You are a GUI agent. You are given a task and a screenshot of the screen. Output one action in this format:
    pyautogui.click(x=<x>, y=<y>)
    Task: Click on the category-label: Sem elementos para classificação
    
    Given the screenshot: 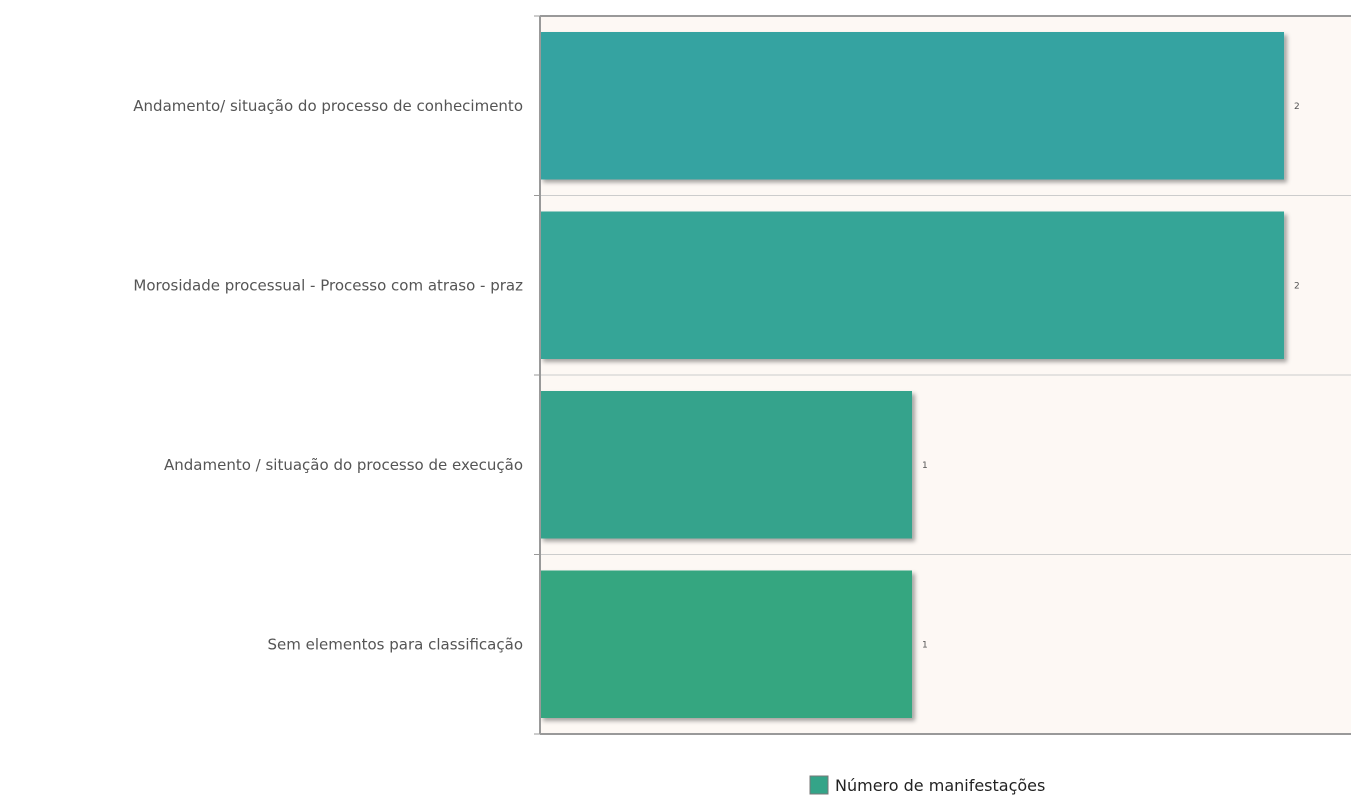 What is the action you would take?
    pyautogui.click(x=396, y=644)
    